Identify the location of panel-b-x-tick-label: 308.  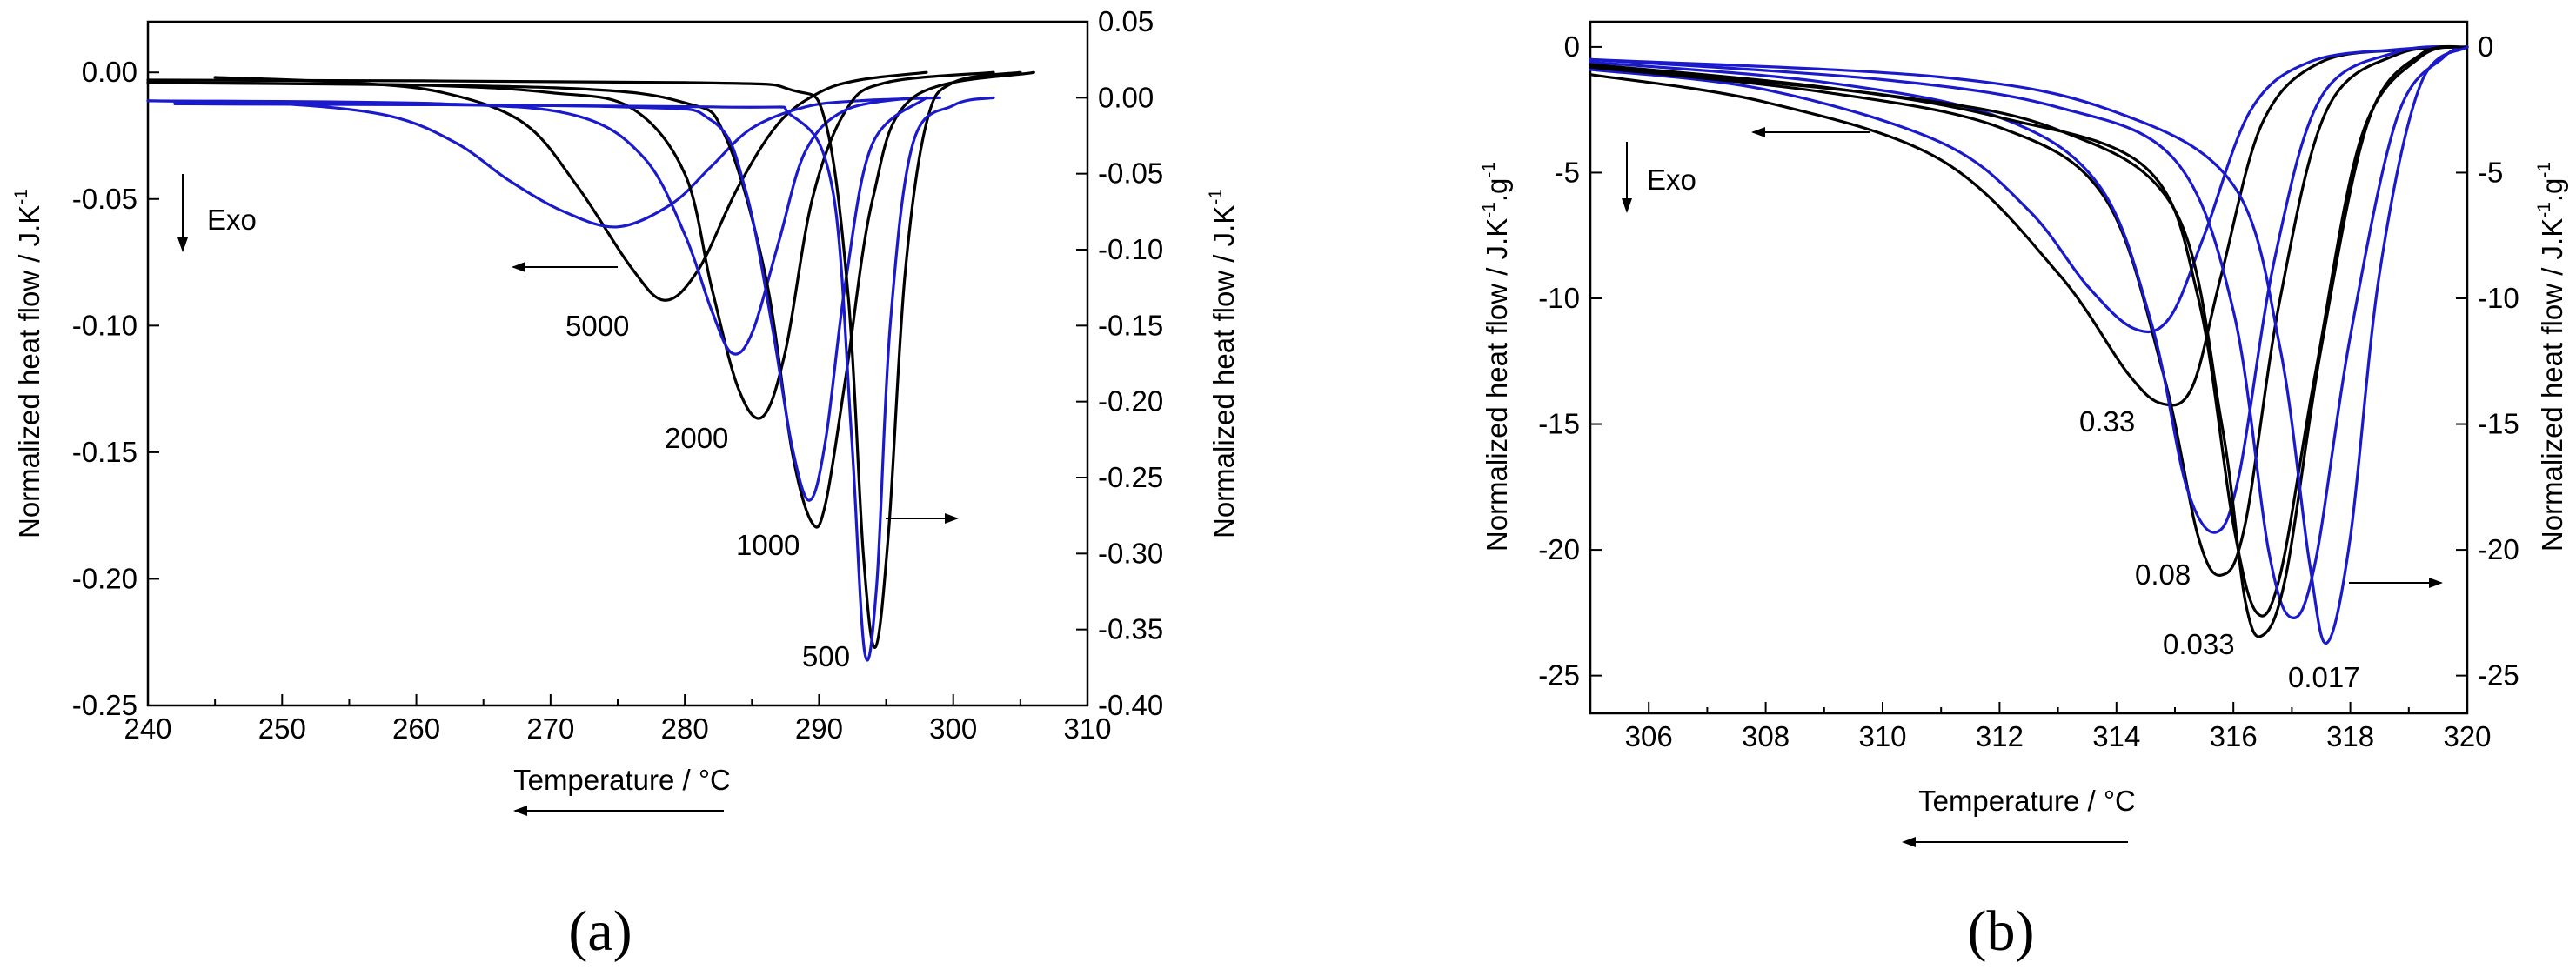
(1766, 736).